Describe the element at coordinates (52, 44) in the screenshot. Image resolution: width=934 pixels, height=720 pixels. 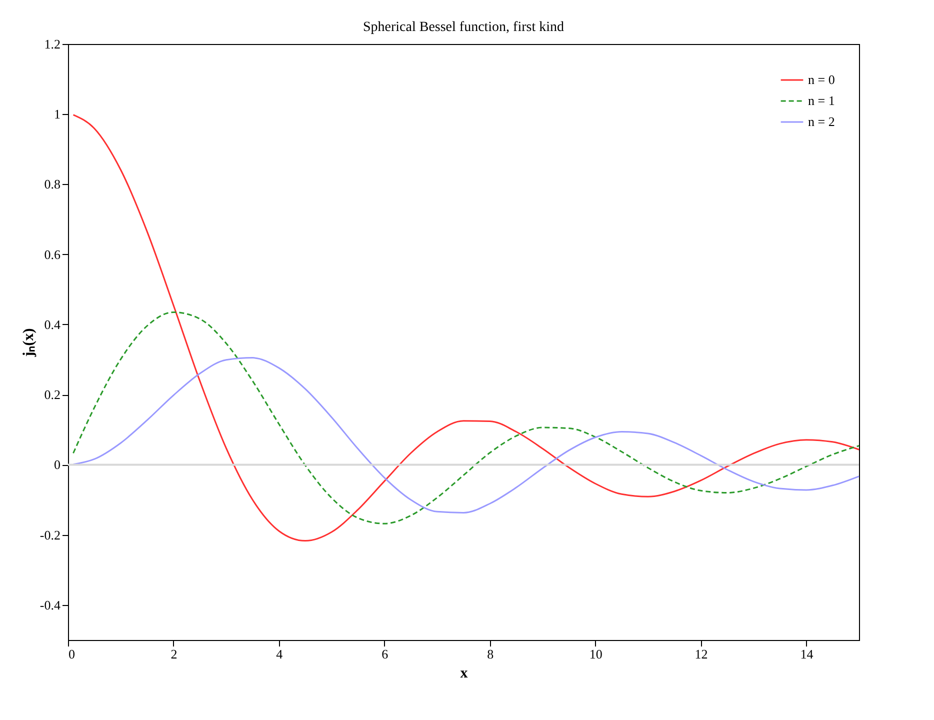
I see `y-tick-label: 1.2` at that location.